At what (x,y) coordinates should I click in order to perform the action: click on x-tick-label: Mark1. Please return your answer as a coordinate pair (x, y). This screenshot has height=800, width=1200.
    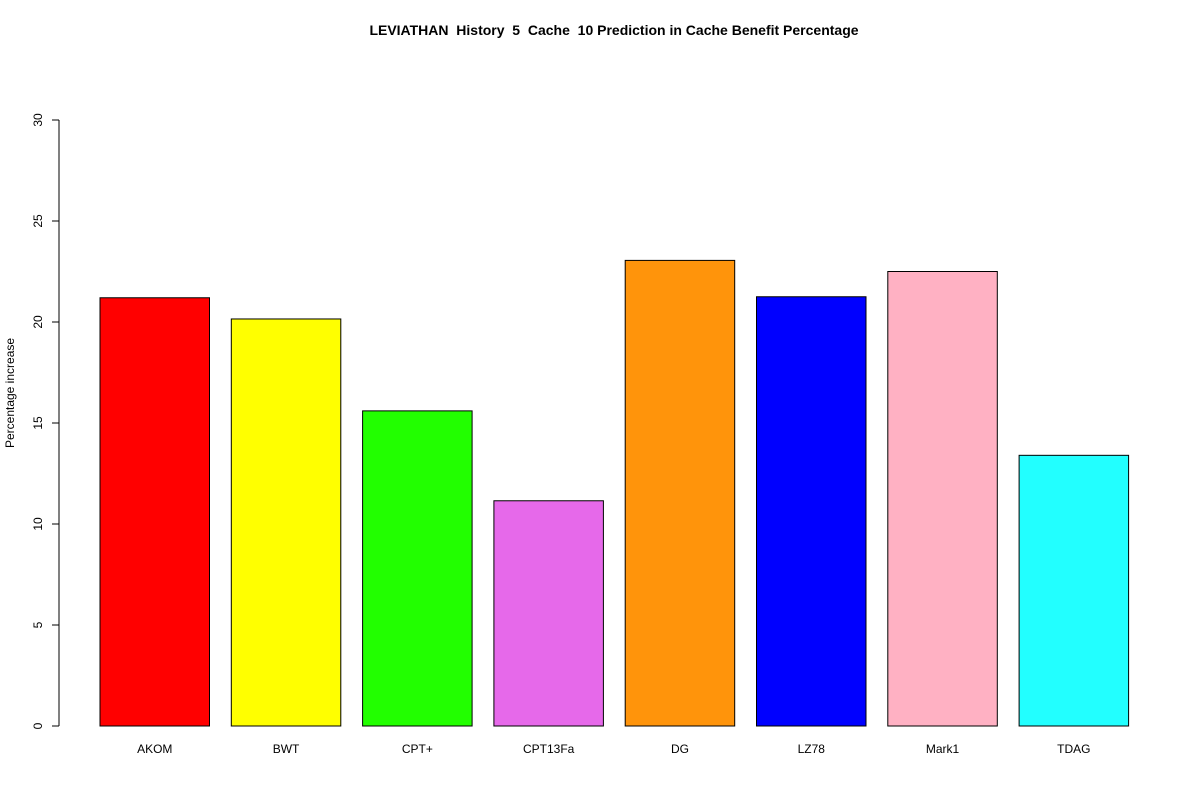
    Looking at the image, I should click on (943, 749).